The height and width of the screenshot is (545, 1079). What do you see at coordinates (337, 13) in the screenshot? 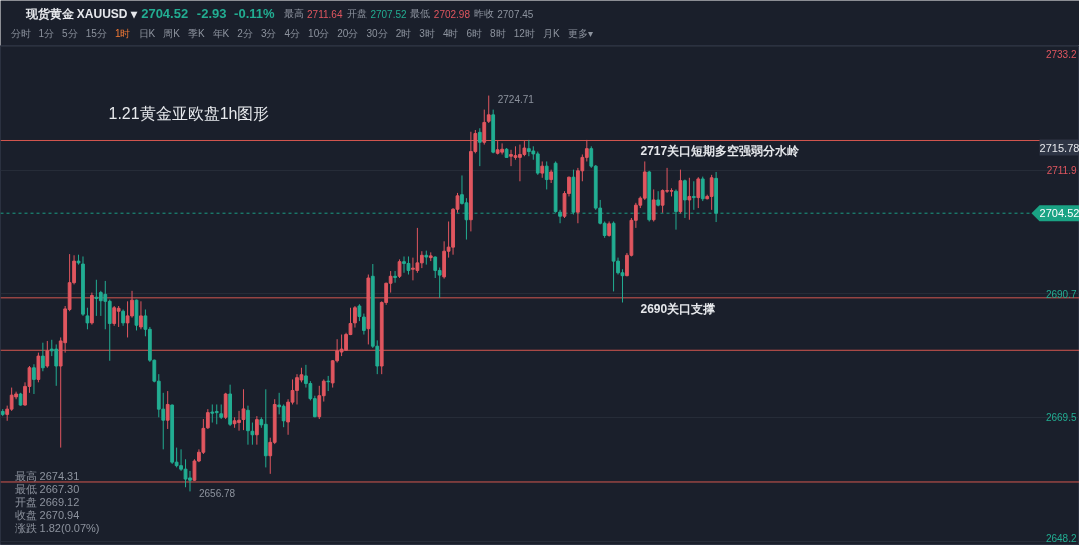
I see `text: 2704.52 -2.93 -0.11% 最高 2711.64 开盘 2707.52 最低 2702.98 昨收 2707.45` at bounding box center [337, 13].